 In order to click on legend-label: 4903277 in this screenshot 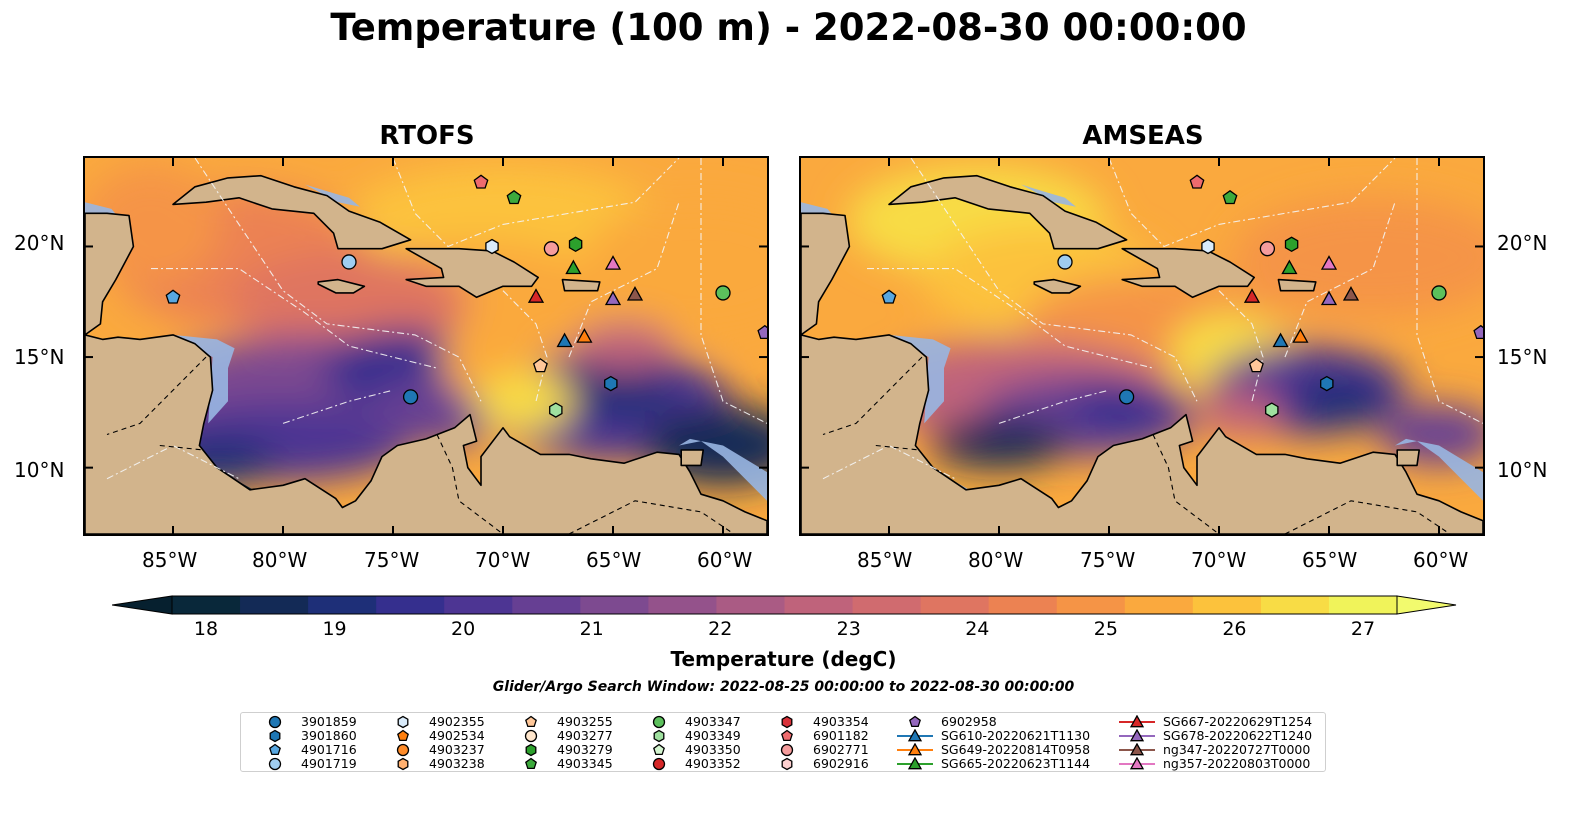, I will do `click(585, 735)`.